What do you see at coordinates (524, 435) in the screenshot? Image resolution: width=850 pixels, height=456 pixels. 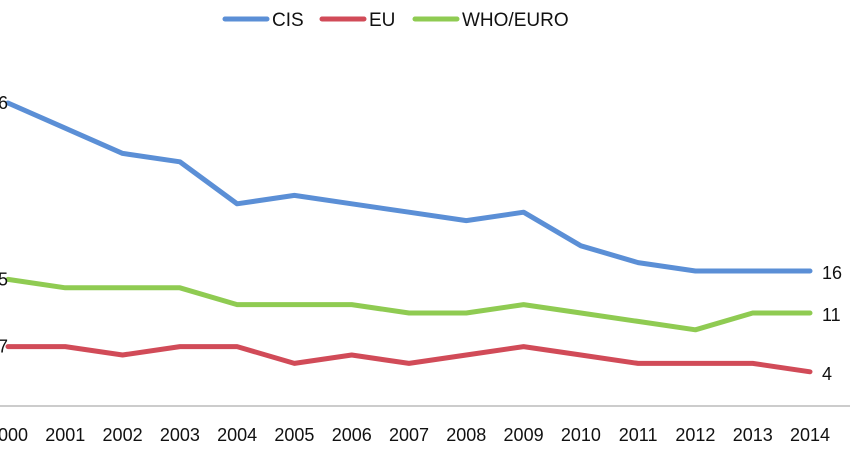 I see `x-tick-label-2009: 2009` at bounding box center [524, 435].